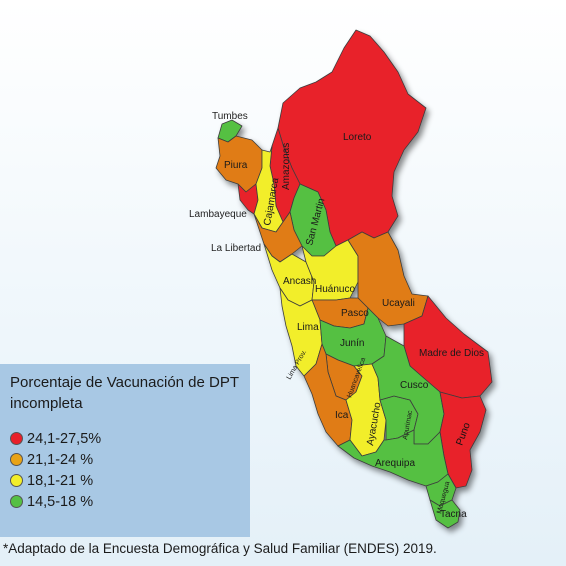 The width and height of the screenshot is (566, 566). What do you see at coordinates (299, 281) in the screenshot?
I see `label-ancash: Ancash` at bounding box center [299, 281].